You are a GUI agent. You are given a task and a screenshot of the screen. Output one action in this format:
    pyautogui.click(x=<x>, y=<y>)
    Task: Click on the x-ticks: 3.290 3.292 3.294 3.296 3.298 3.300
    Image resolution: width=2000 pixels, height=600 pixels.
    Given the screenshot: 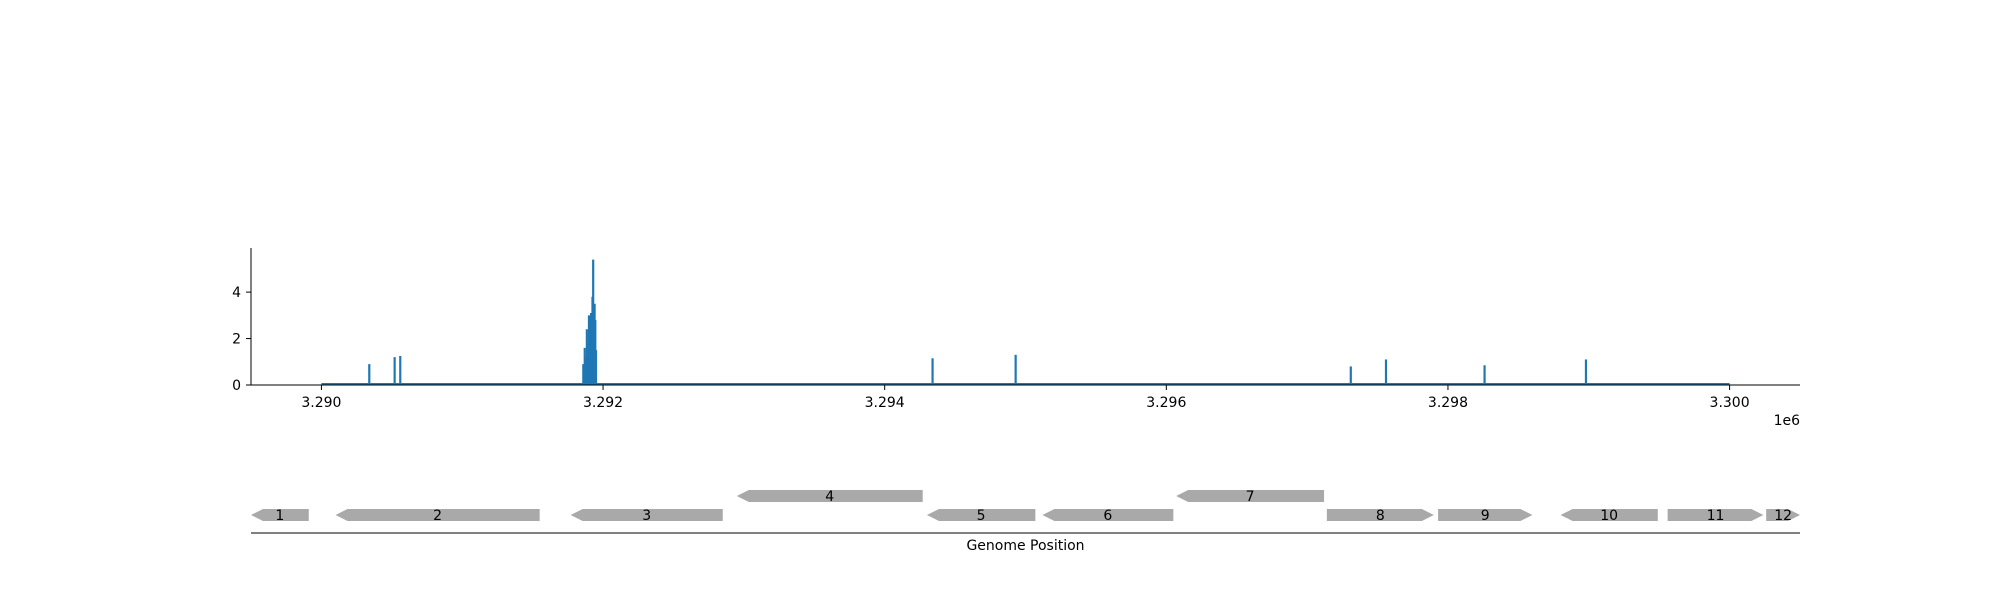 What is the action you would take?
    pyautogui.click(x=1025, y=398)
    